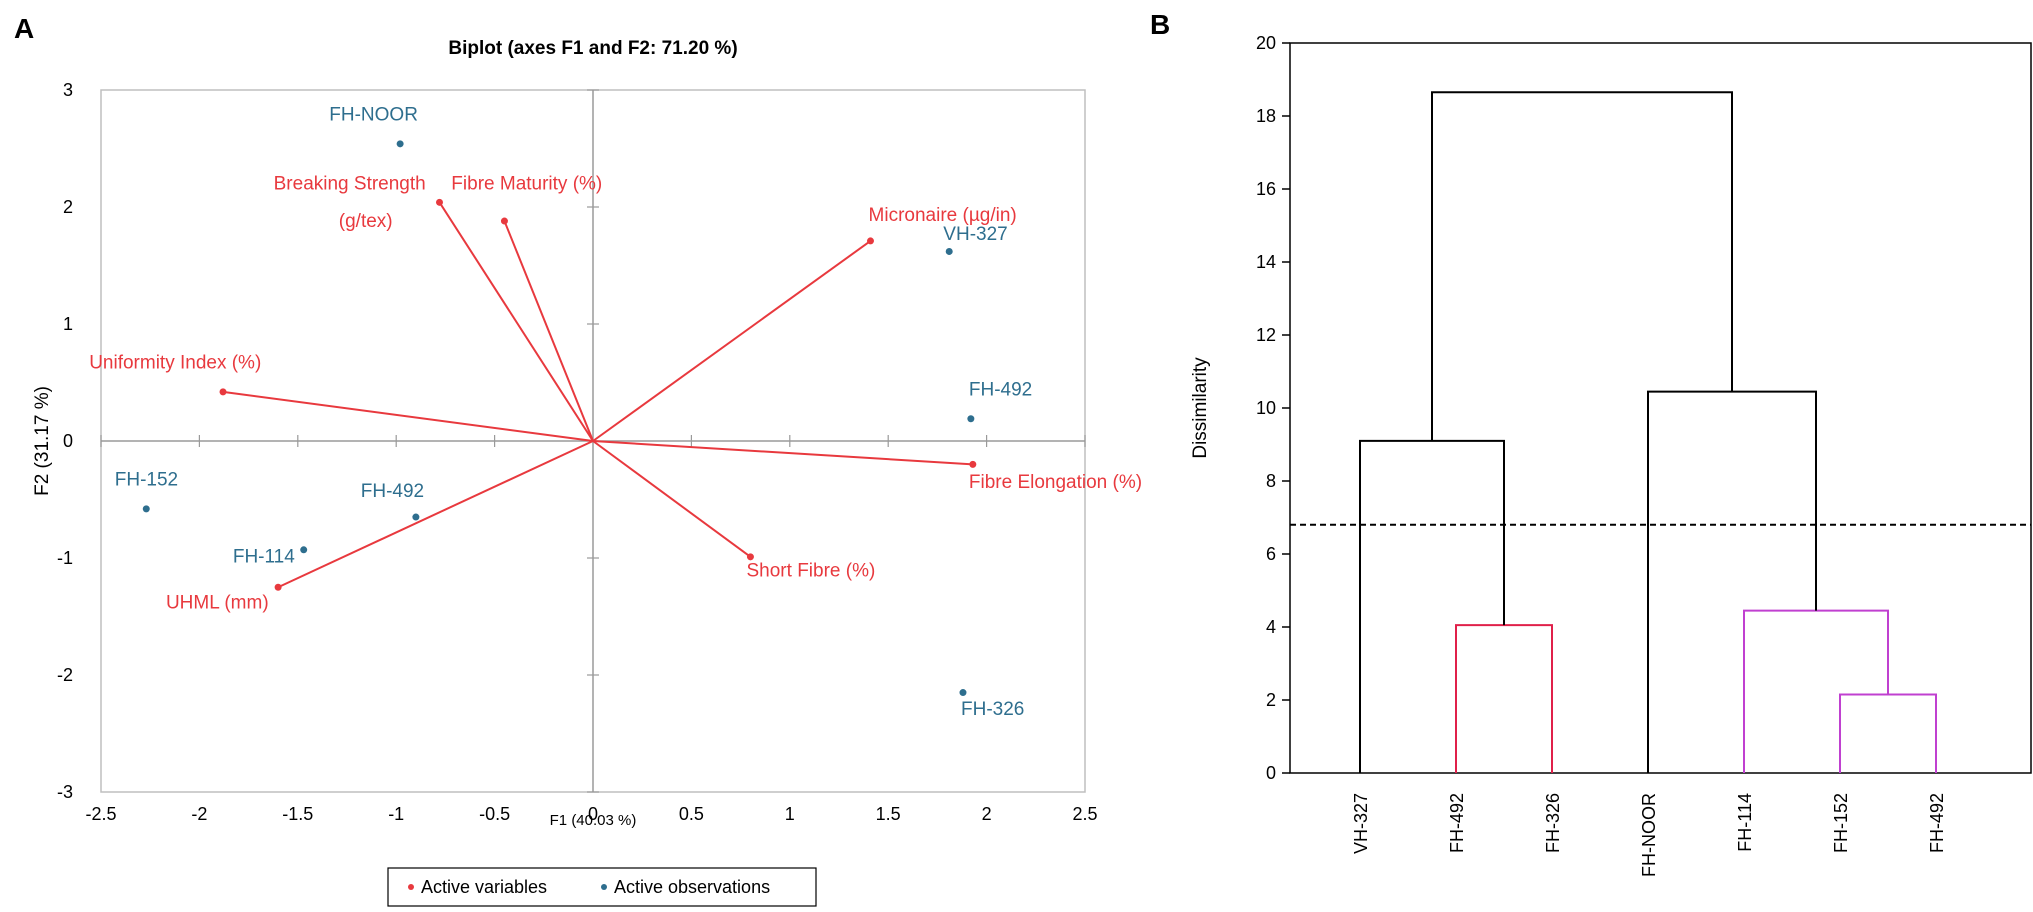  I want to click on biplot-title: Biplot (axes F1 and F2: 71.20 %), so click(592, 48).